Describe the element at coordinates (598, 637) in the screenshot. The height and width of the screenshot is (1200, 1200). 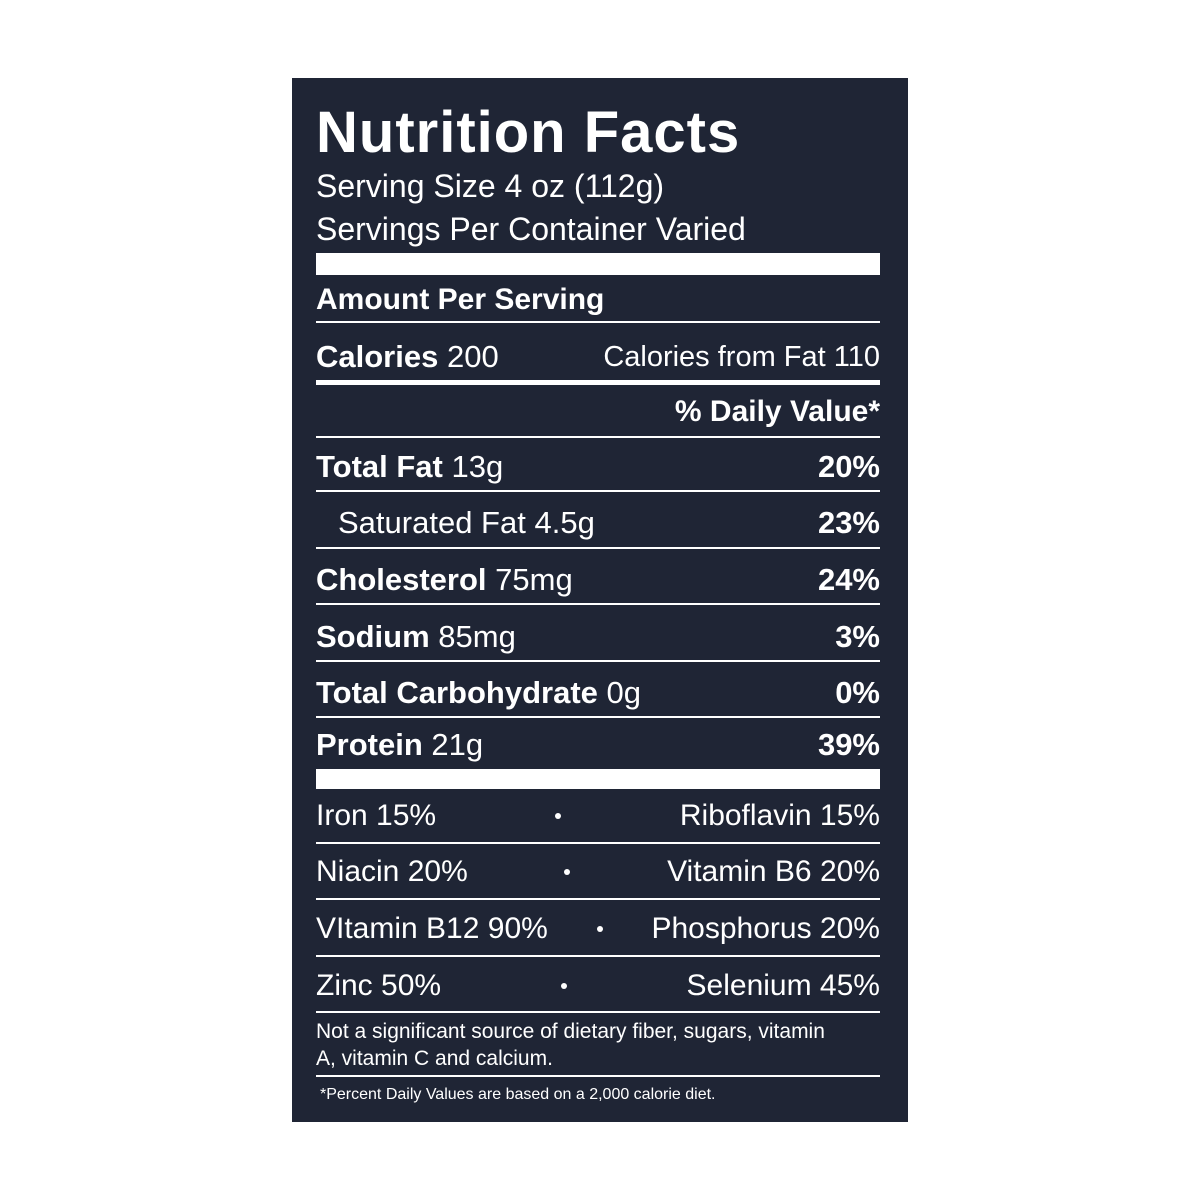
I see `nutrient-row: Sodium 85mg 3%` at that location.